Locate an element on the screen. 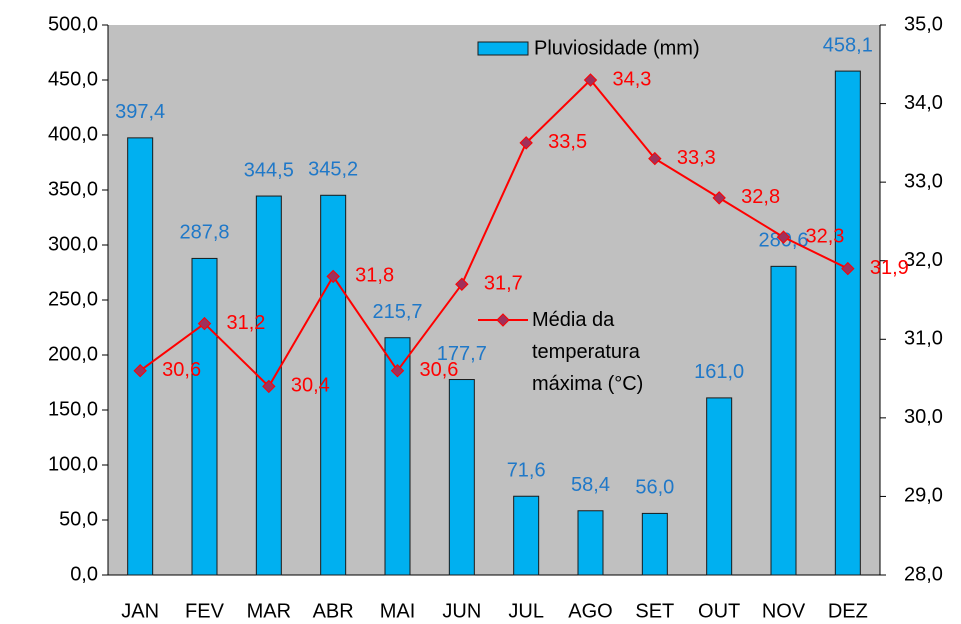  y2-tick-label: 34,0 is located at coordinates (923, 103).